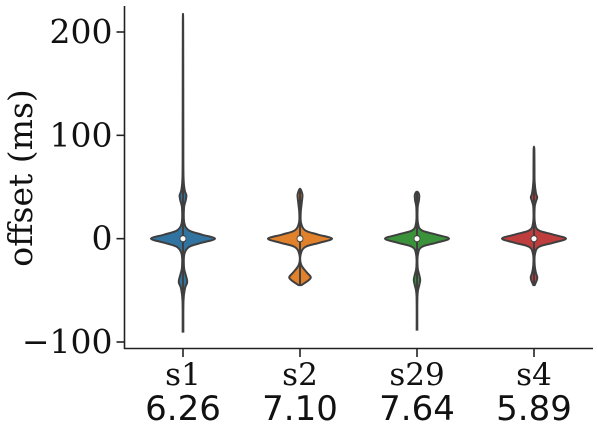 This screenshot has height=433, width=598. Describe the element at coordinates (81, 31) in the screenshot. I see `y-tick-label: 200` at that location.